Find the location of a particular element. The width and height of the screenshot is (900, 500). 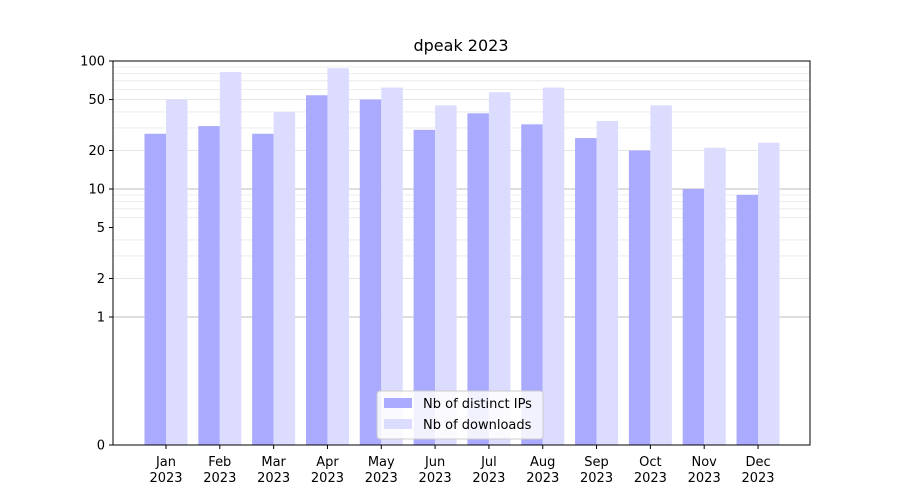

y-axis: 0 1 2 5 10 20 50 100 is located at coordinates (96, 254).